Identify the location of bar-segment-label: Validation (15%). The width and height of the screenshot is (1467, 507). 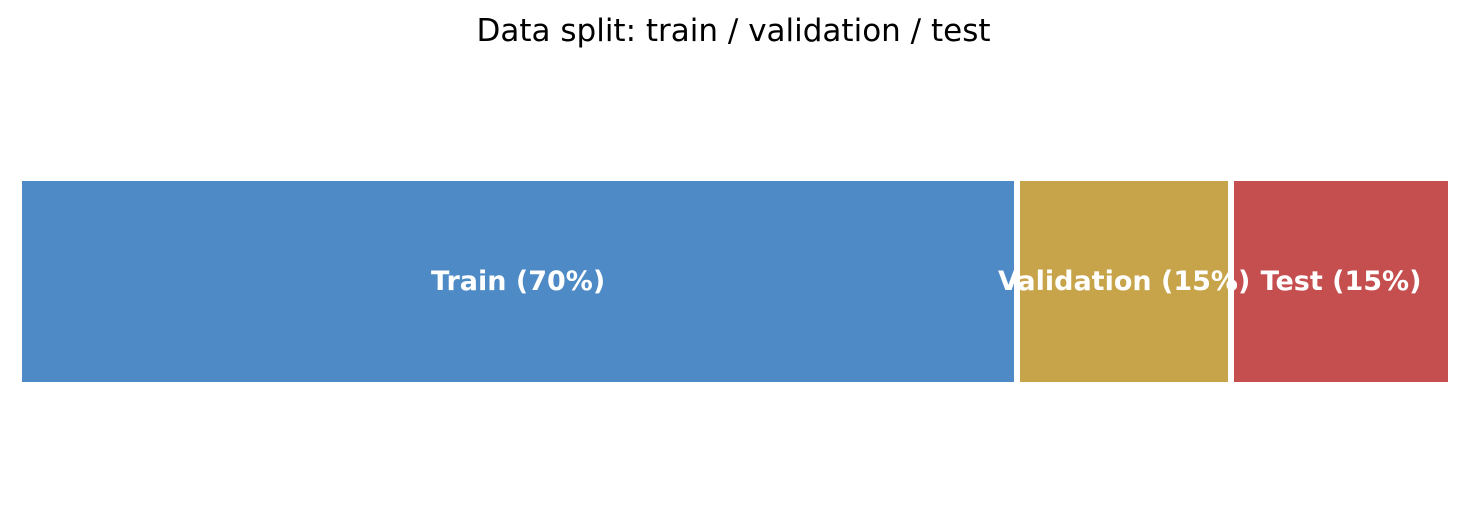
(1124, 281).